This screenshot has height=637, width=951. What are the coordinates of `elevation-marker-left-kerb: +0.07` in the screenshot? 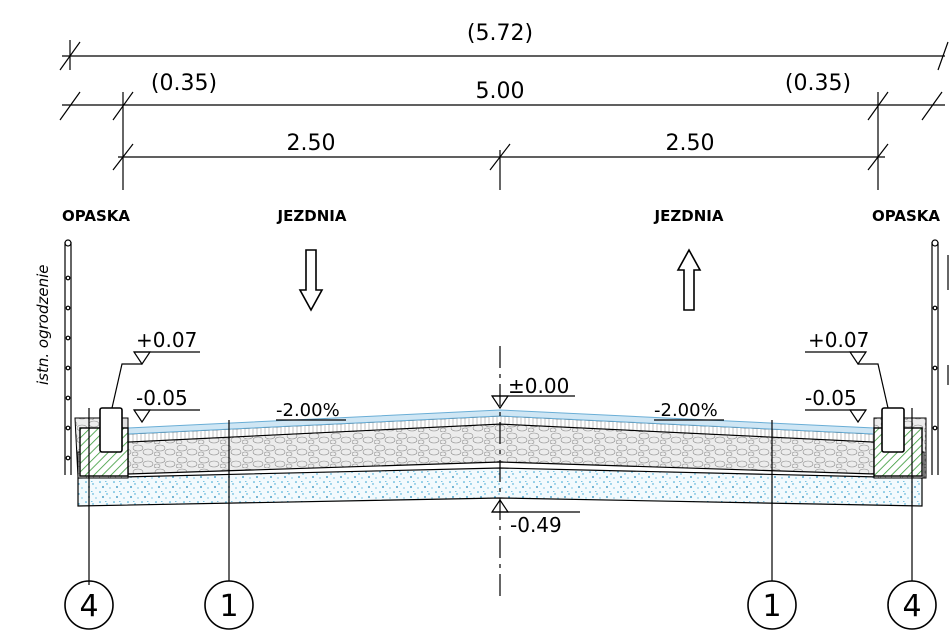 It's located at (155, 368).